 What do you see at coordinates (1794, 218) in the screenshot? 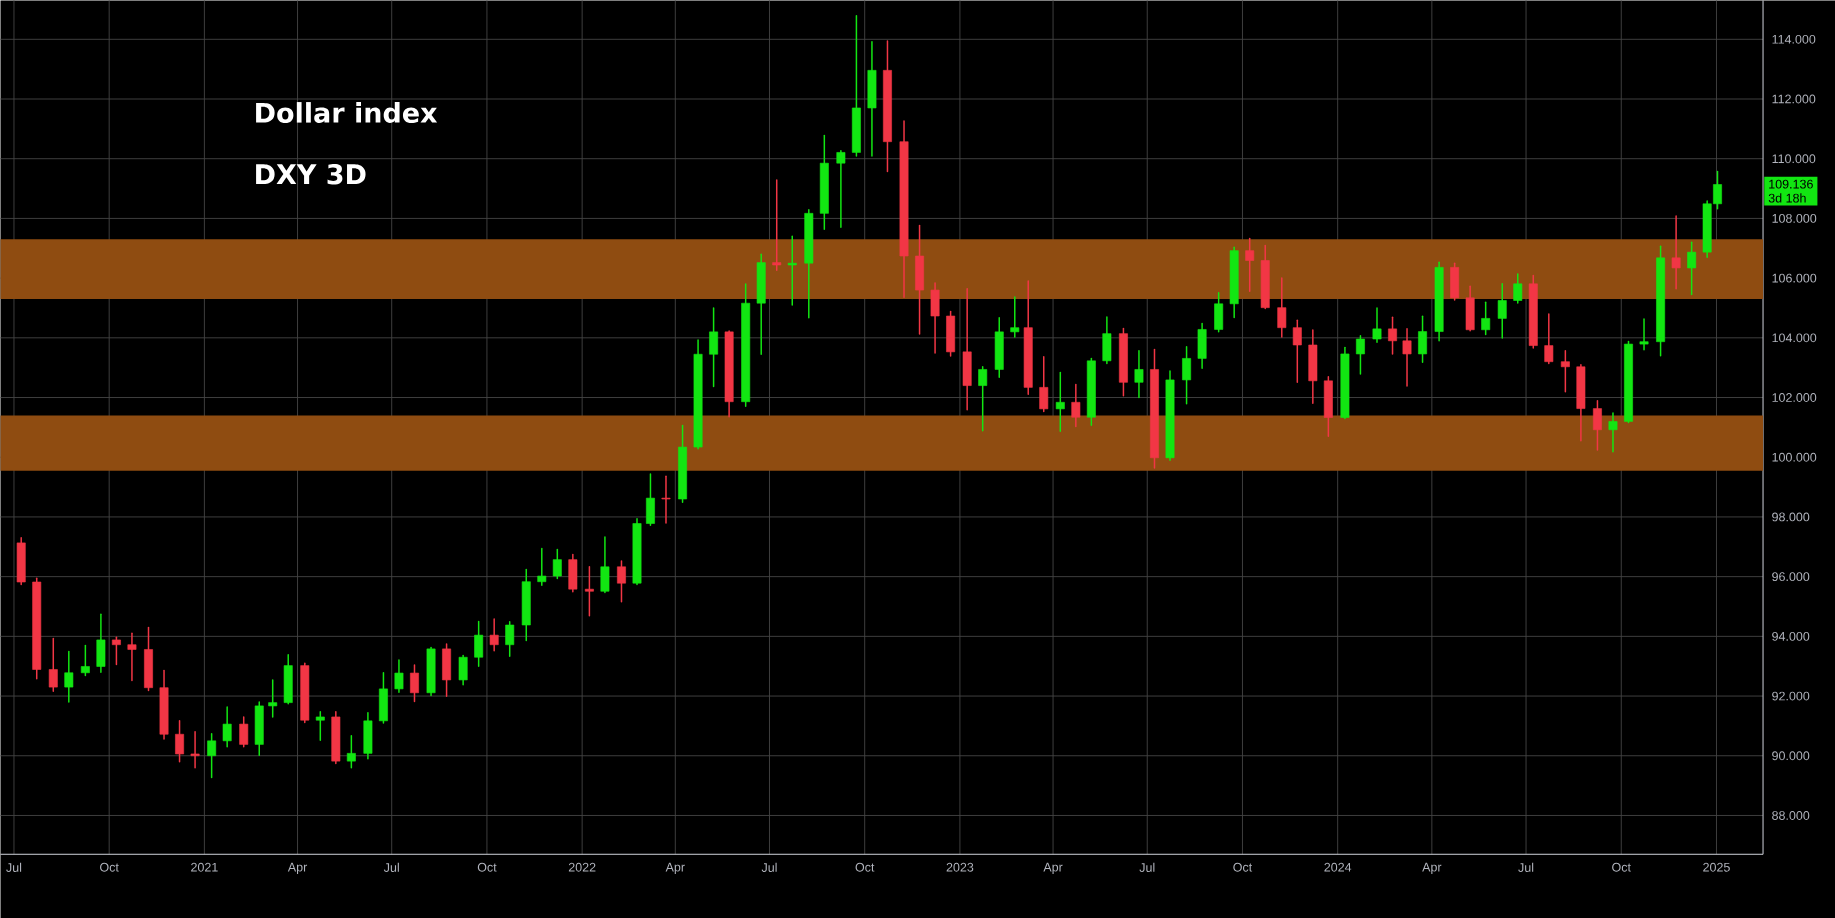
I see `y-tick-label: 108.000` at bounding box center [1794, 218].